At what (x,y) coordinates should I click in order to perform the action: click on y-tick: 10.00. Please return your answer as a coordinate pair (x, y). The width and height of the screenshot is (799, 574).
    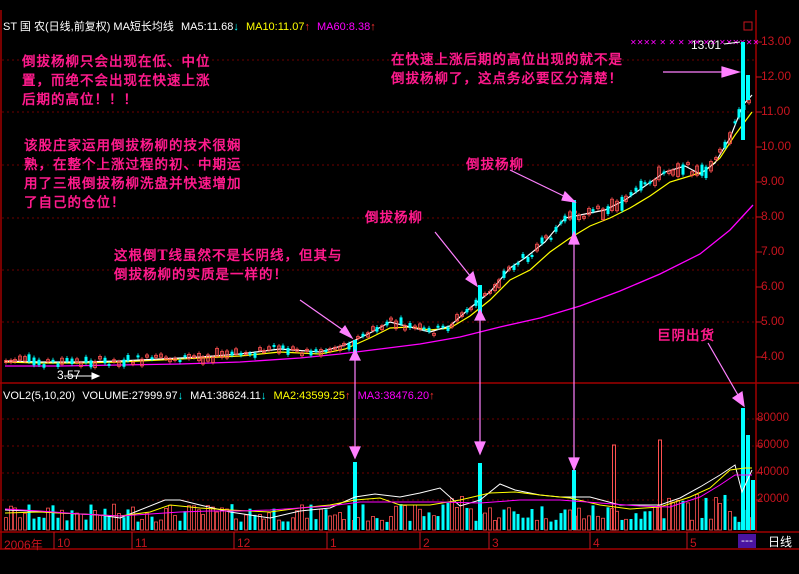
    Looking at the image, I should click on (776, 146).